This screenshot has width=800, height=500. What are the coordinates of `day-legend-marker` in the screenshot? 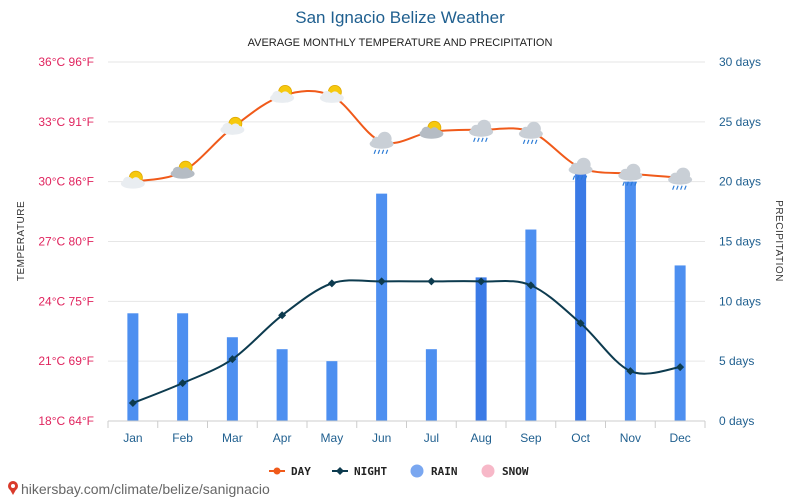 It's located at (277, 471).